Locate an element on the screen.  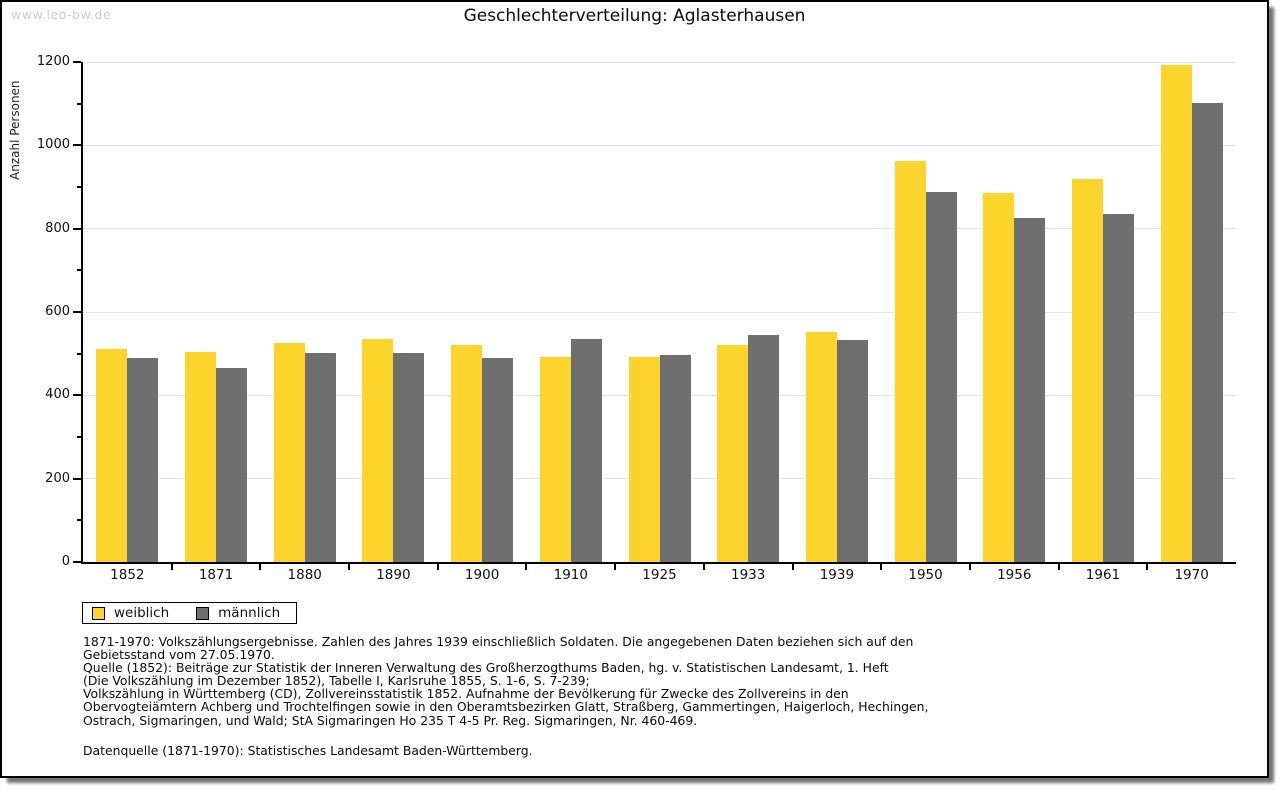
bar-weiblich-1933 is located at coordinates (733, 453).